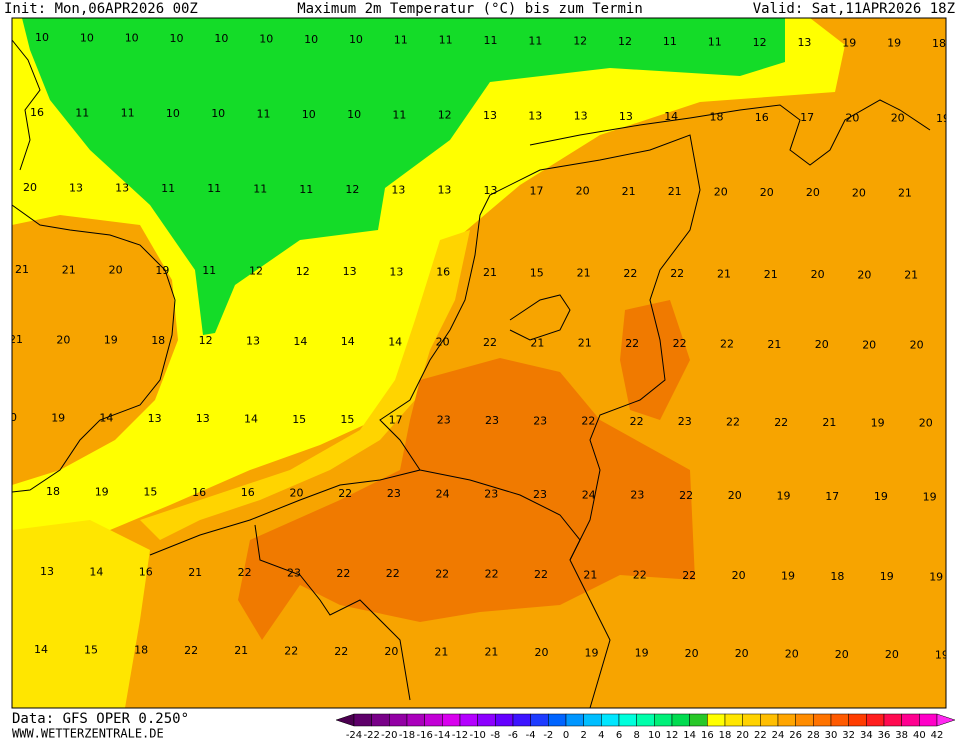  Describe the element at coordinates (100, 719) in the screenshot. I see `data-source: Data: GFS OPER 0.250°` at that location.